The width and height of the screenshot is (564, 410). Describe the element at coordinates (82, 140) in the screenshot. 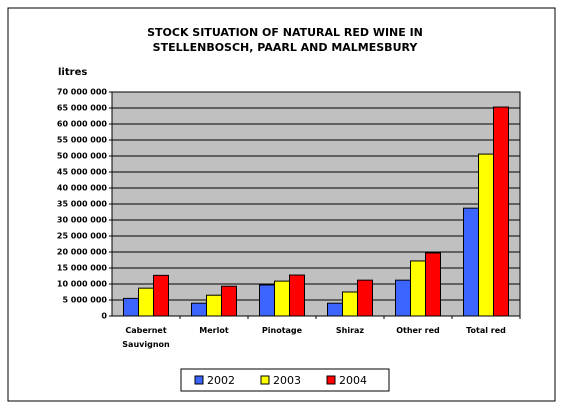

I see `y-tick-label: 55 000 000` at that location.